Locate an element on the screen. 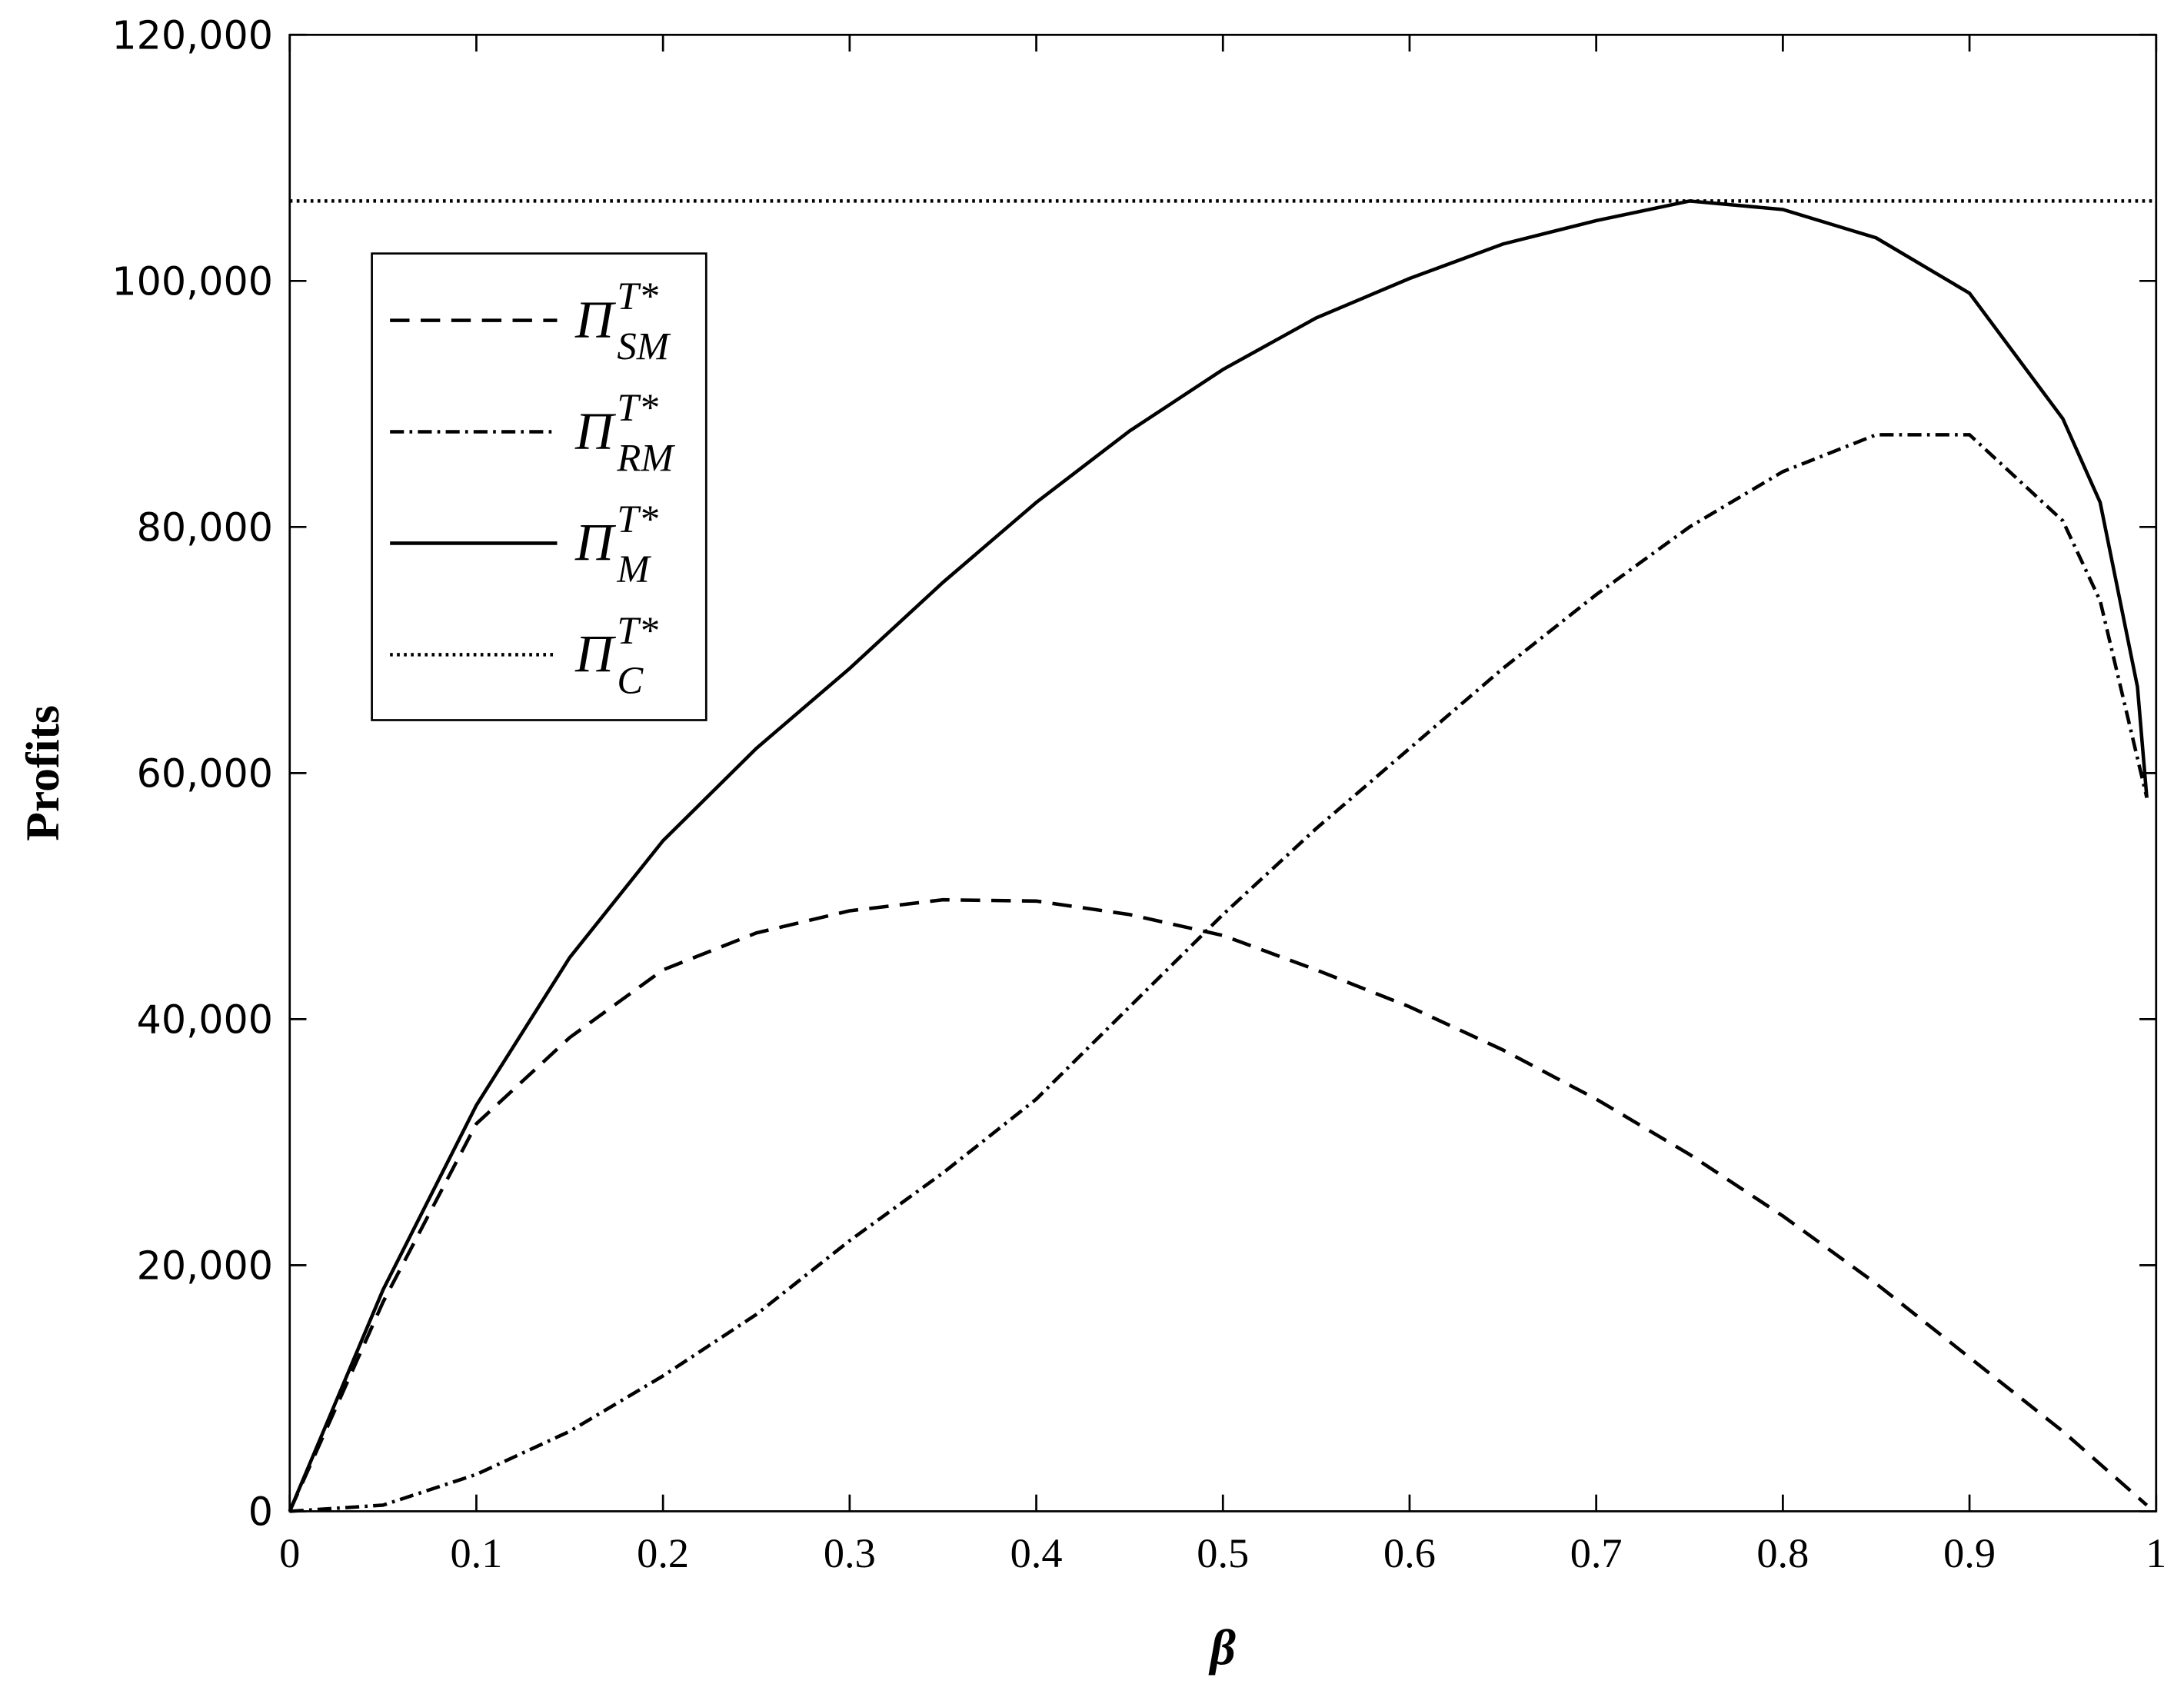 The image size is (2184, 1684). legend-box is located at coordinates (539, 487).